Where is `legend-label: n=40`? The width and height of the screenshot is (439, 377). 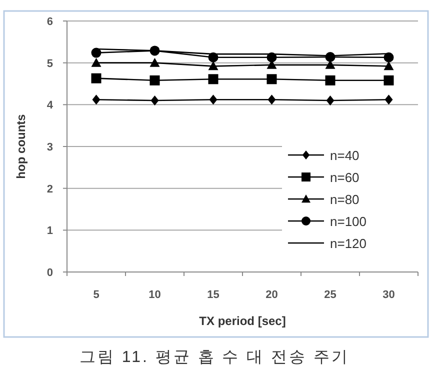 legend-label: n=40 is located at coordinates (345, 155).